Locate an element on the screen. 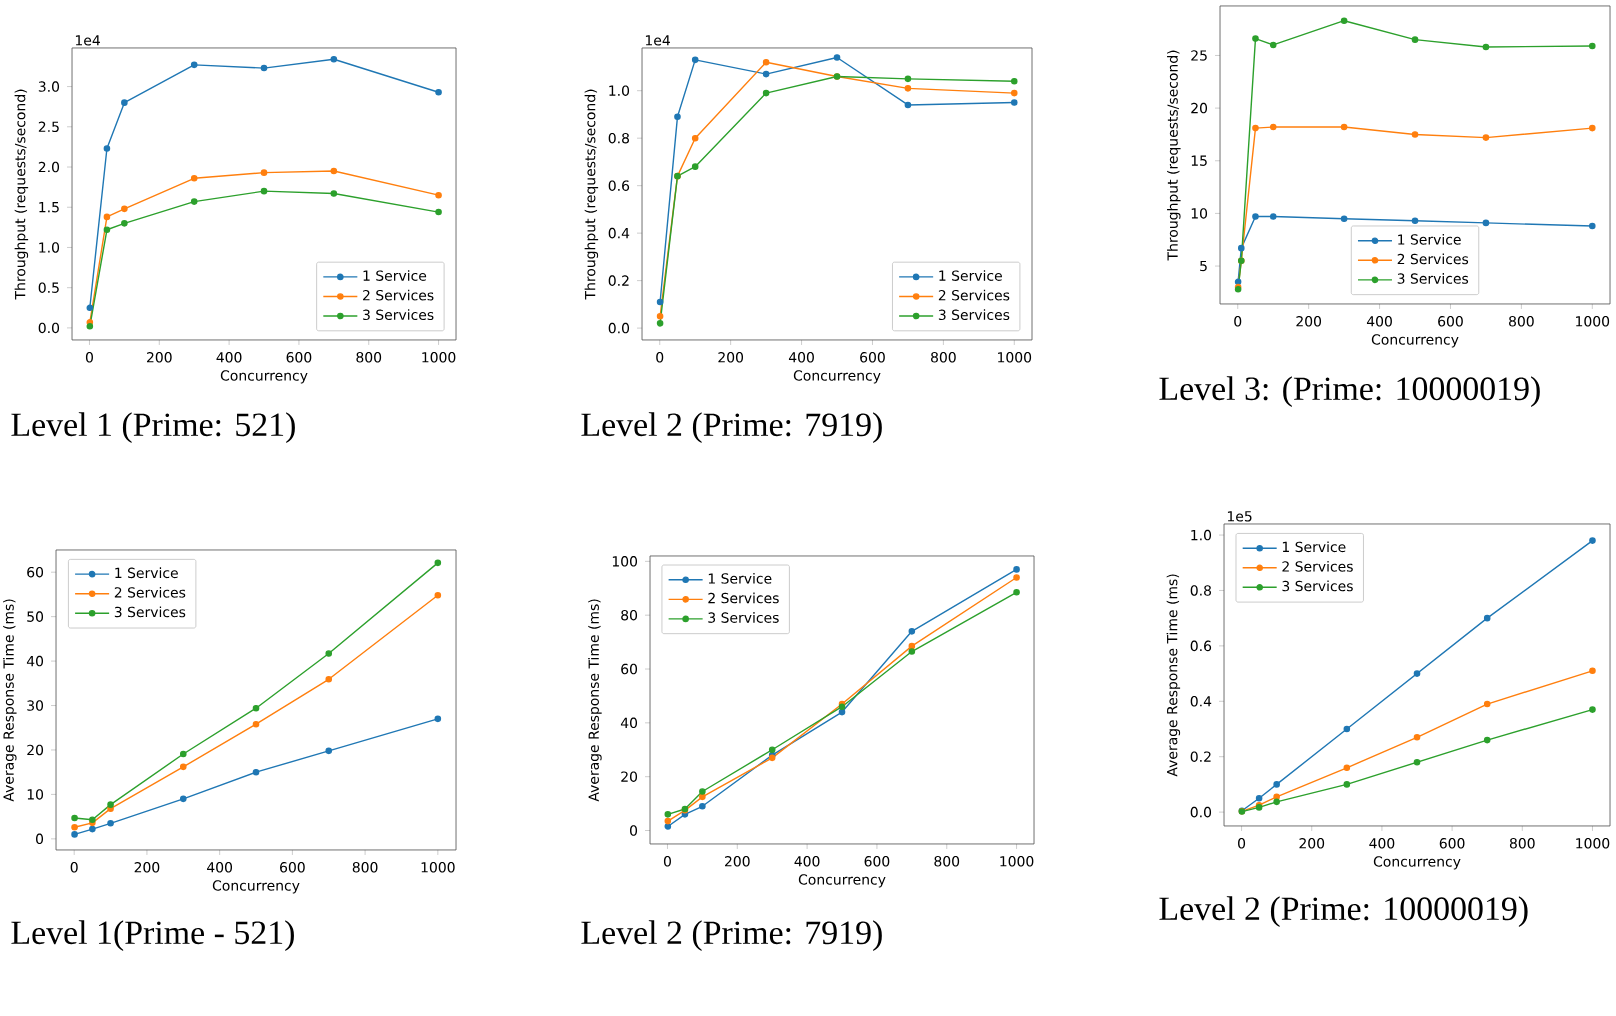 This screenshot has height=1016, width=1616. text: Level 2 (Prime: 10000019) is located at coordinates (1343, 912).